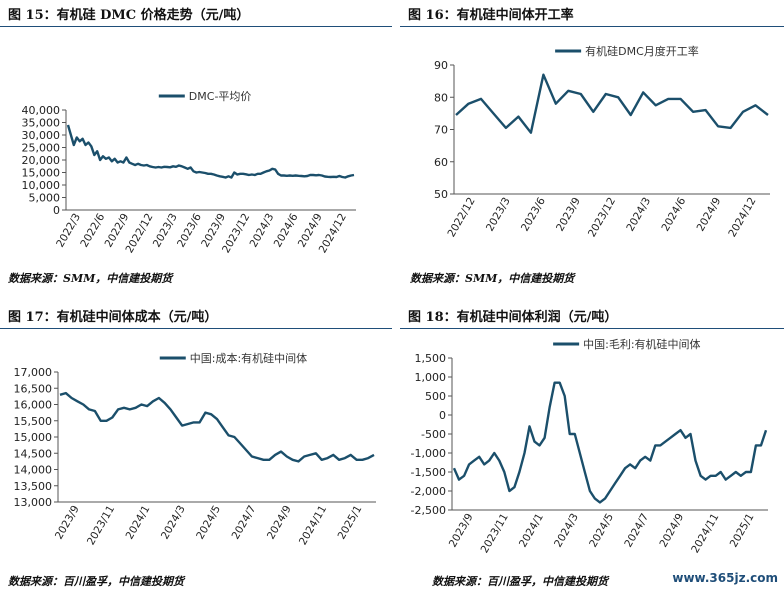 This screenshot has width=784, height=591. What do you see at coordinates (431, 358) in the screenshot?
I see `y-tick-label: 1,500` at bounding box center [431, 358].